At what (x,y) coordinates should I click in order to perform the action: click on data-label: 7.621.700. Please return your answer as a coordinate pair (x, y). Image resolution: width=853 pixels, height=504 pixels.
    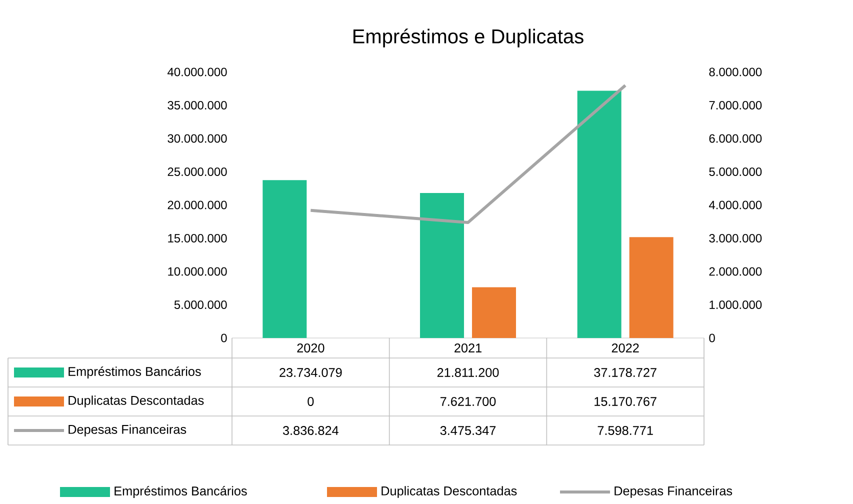
    Looking at the image, I should click on (468, 401).